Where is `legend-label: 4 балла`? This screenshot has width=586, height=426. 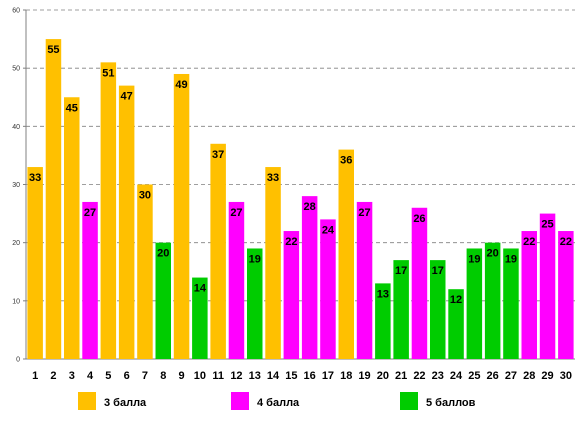 legend-label: 4 балла is located at coordinates (278, 403).